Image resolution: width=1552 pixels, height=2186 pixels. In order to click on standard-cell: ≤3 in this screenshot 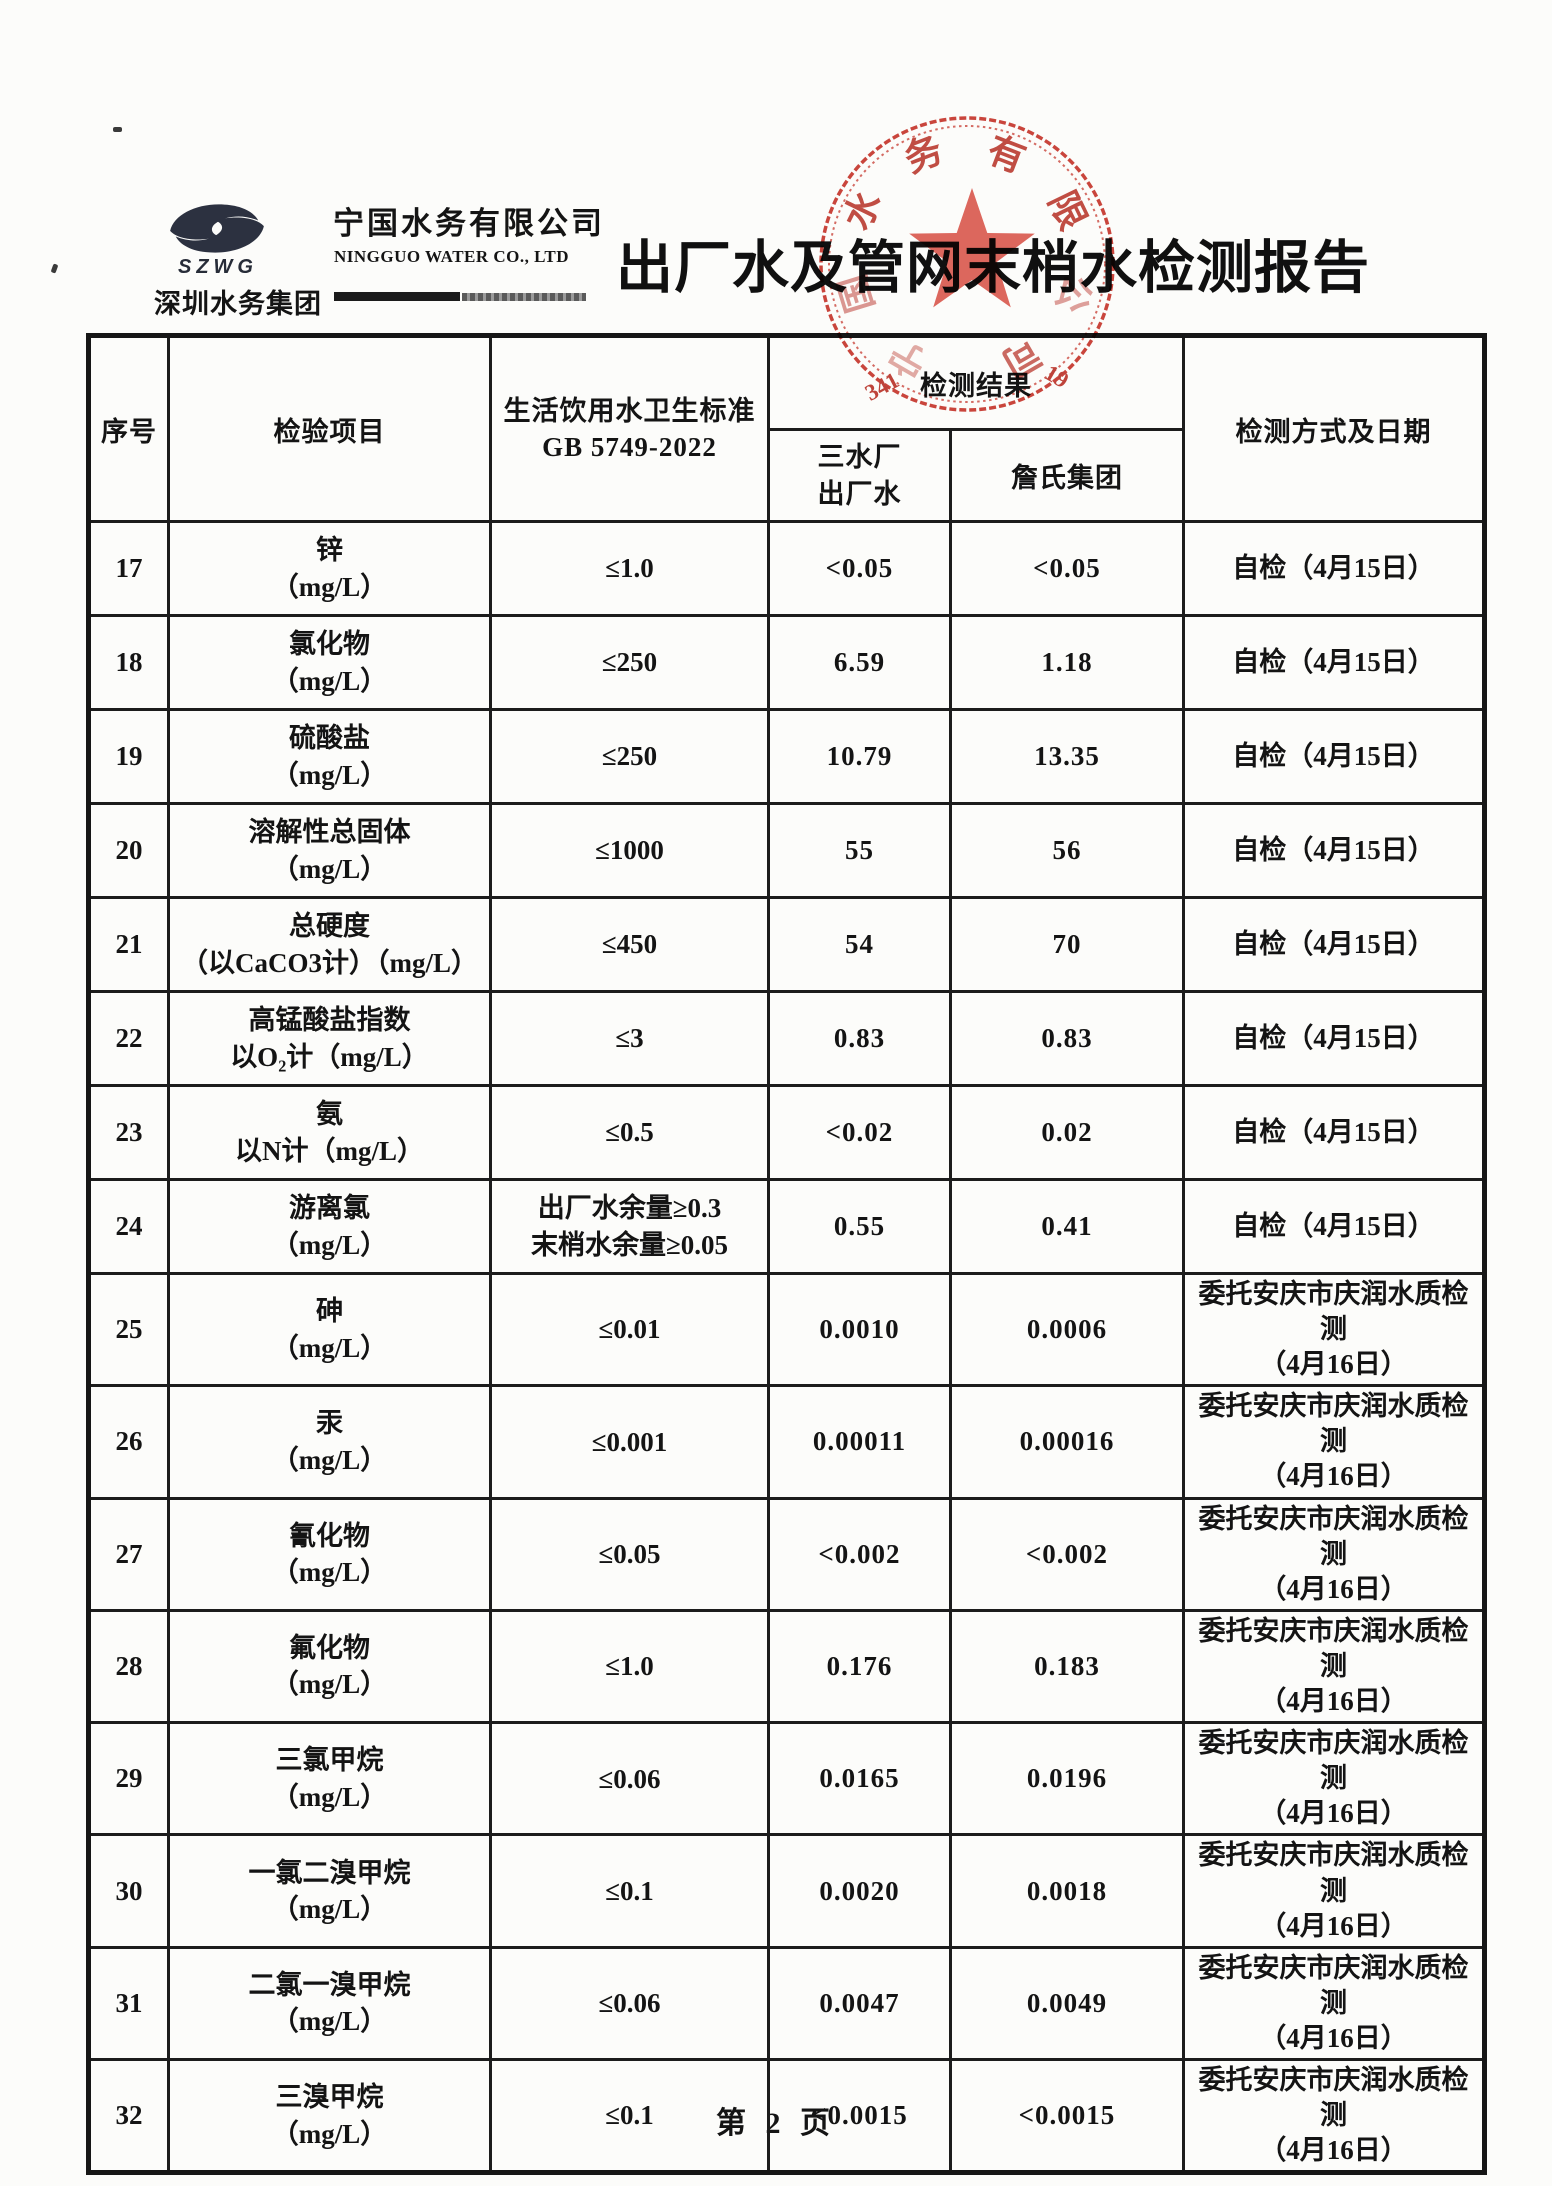, I will do `click(629, 1038)`.